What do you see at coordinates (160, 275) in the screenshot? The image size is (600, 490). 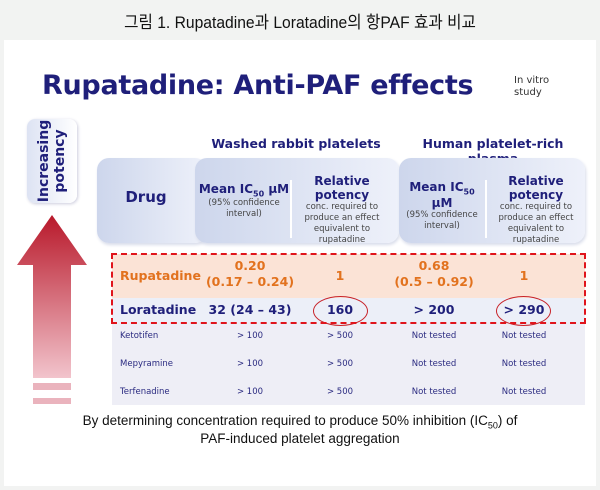 I see `drug-name: Rupatadine` at bounding box center [160, 275].